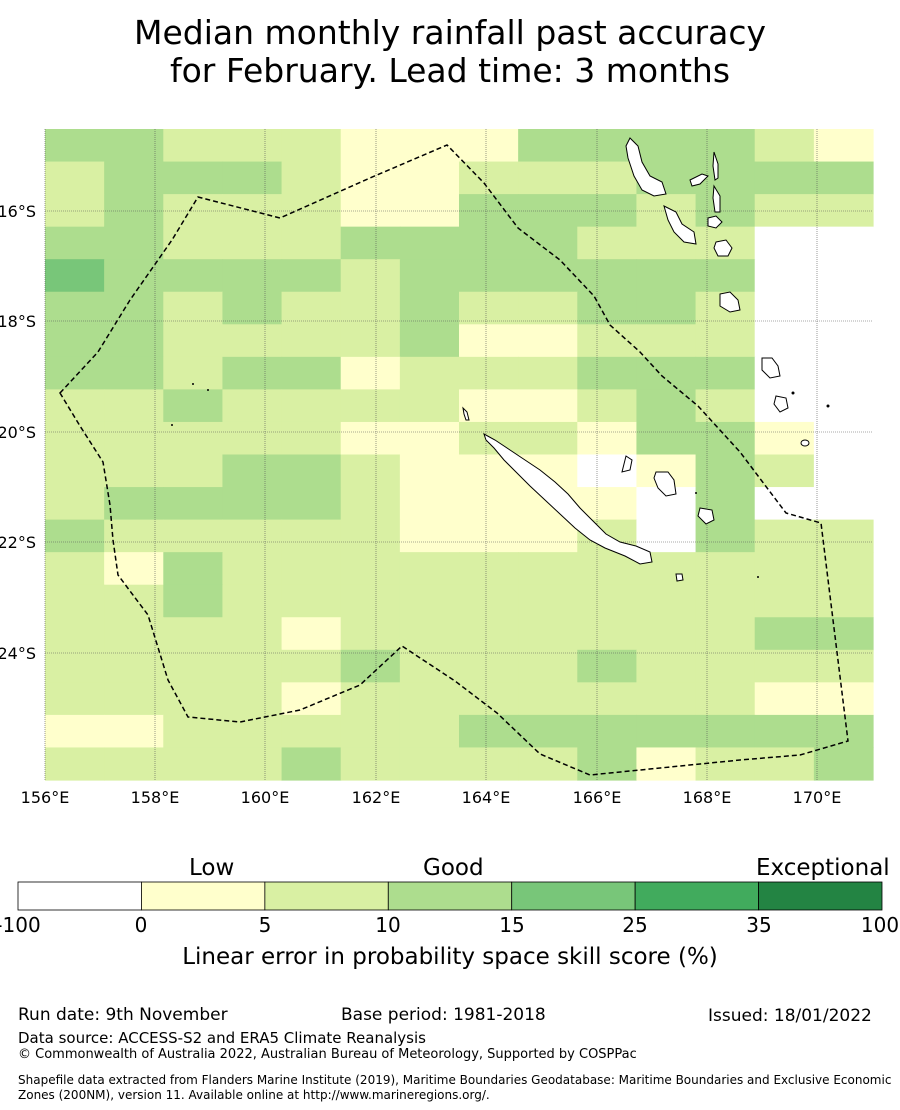 The height and width of the screenshot is (1110, 900). I want to click on pentecost-island, so click(716, 198).